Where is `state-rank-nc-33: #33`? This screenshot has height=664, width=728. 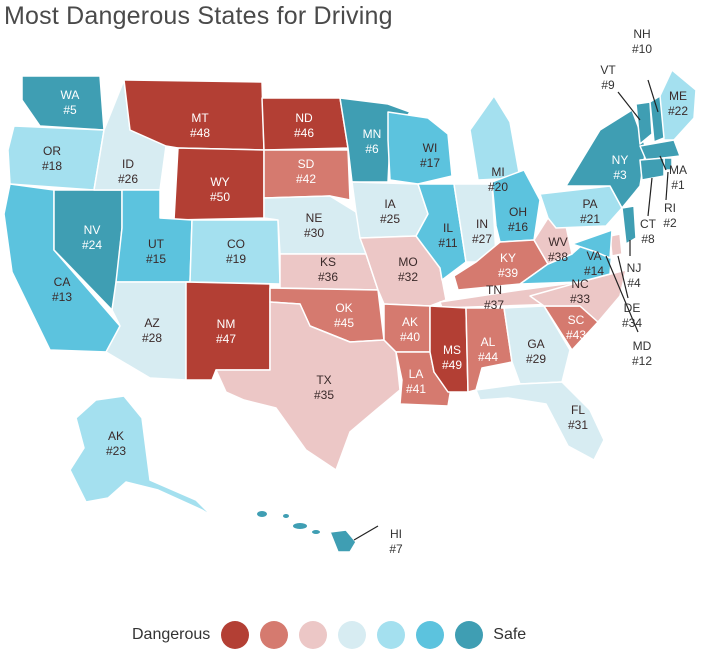
state-rank-nc-33: #33 is located at coordinates (580, 299).